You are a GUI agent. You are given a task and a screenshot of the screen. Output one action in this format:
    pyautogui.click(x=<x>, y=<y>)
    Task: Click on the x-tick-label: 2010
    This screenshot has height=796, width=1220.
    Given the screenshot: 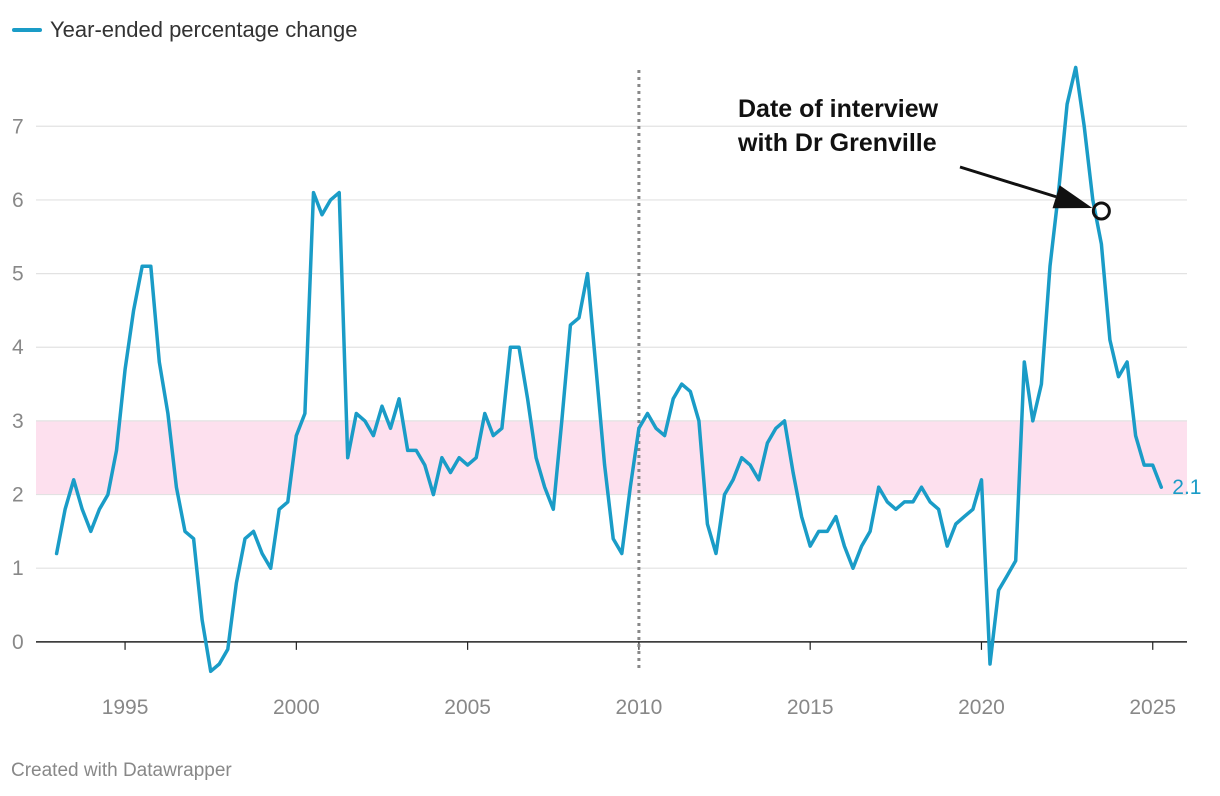 What is the action you would take?
    pyautogui.click(x=639, y=707)
    